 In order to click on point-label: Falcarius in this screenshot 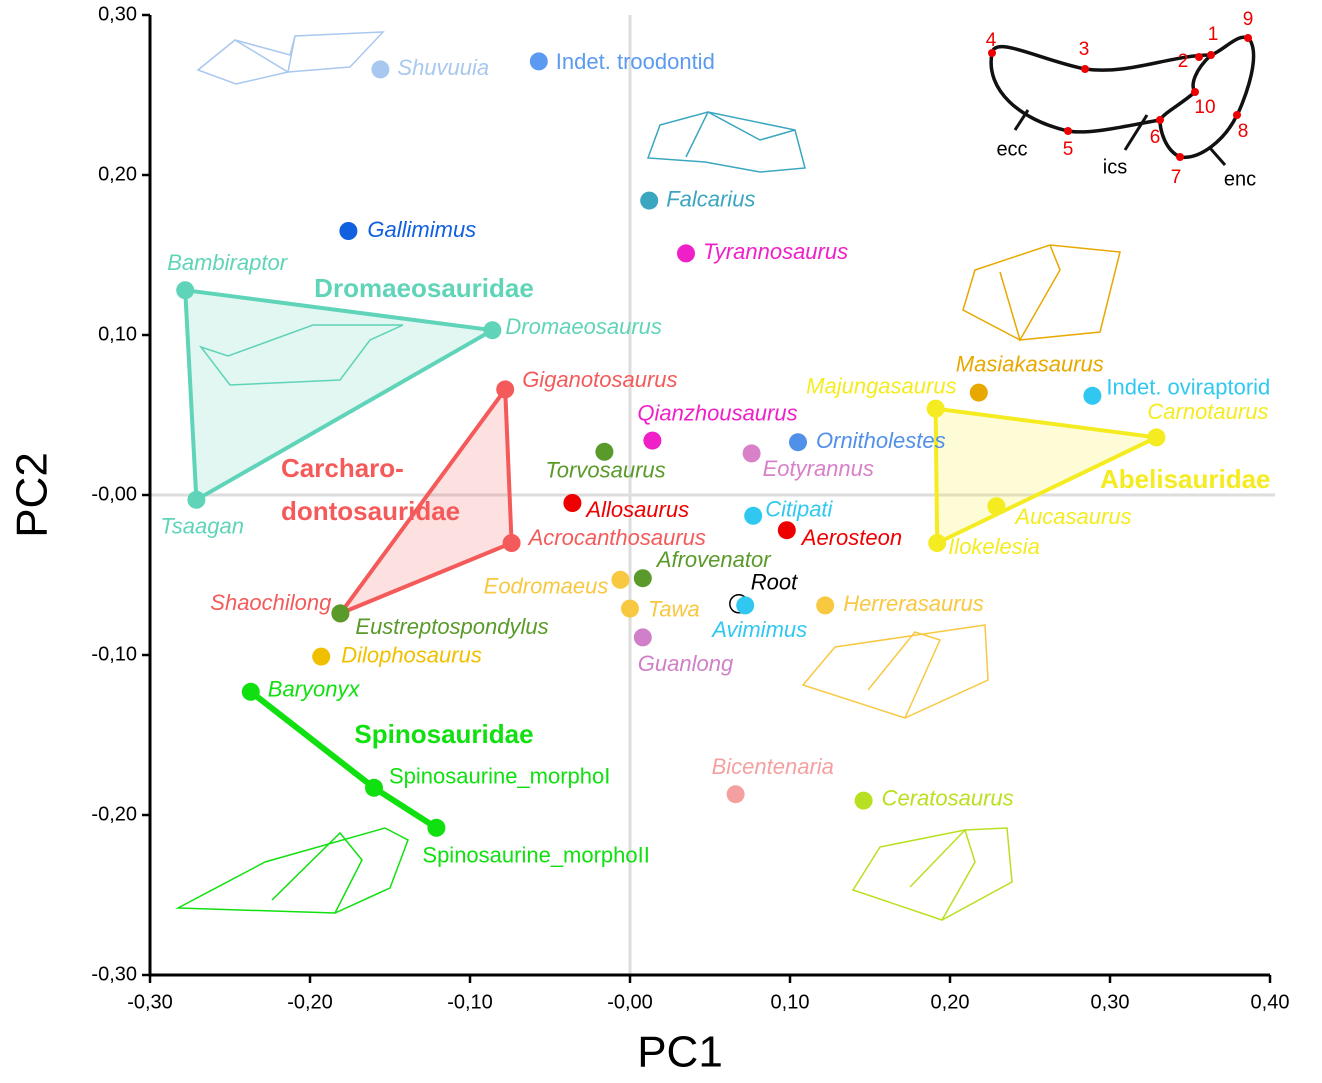, I will do `click(710, 198)`.